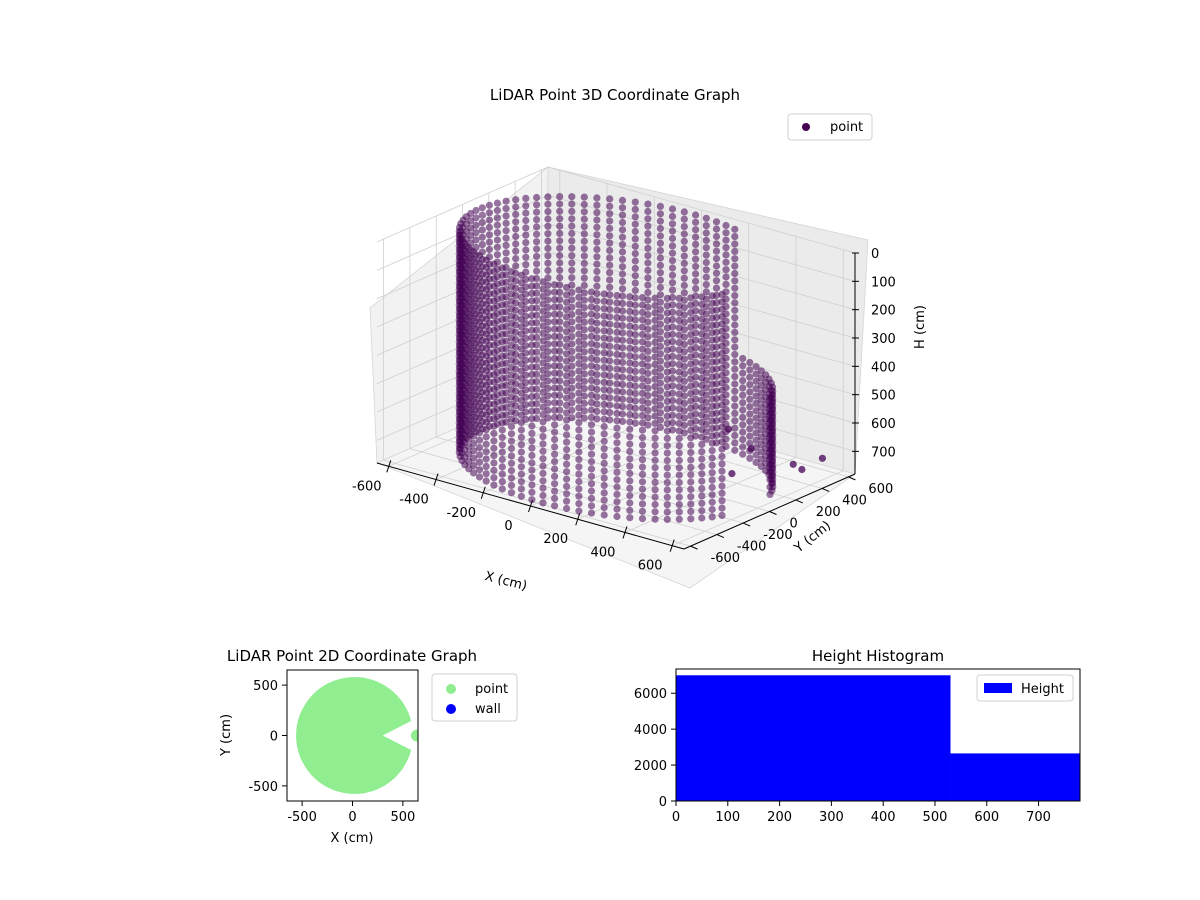 This screenshot has height=900, width=1200. I want to click on y-tick-label-2d: -500, so click(263, 787).